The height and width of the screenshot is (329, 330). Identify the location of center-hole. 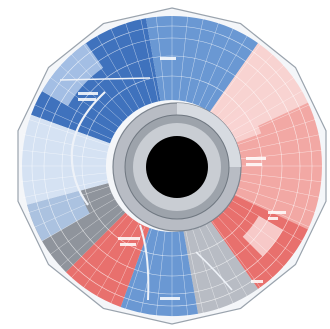
(177, 167).